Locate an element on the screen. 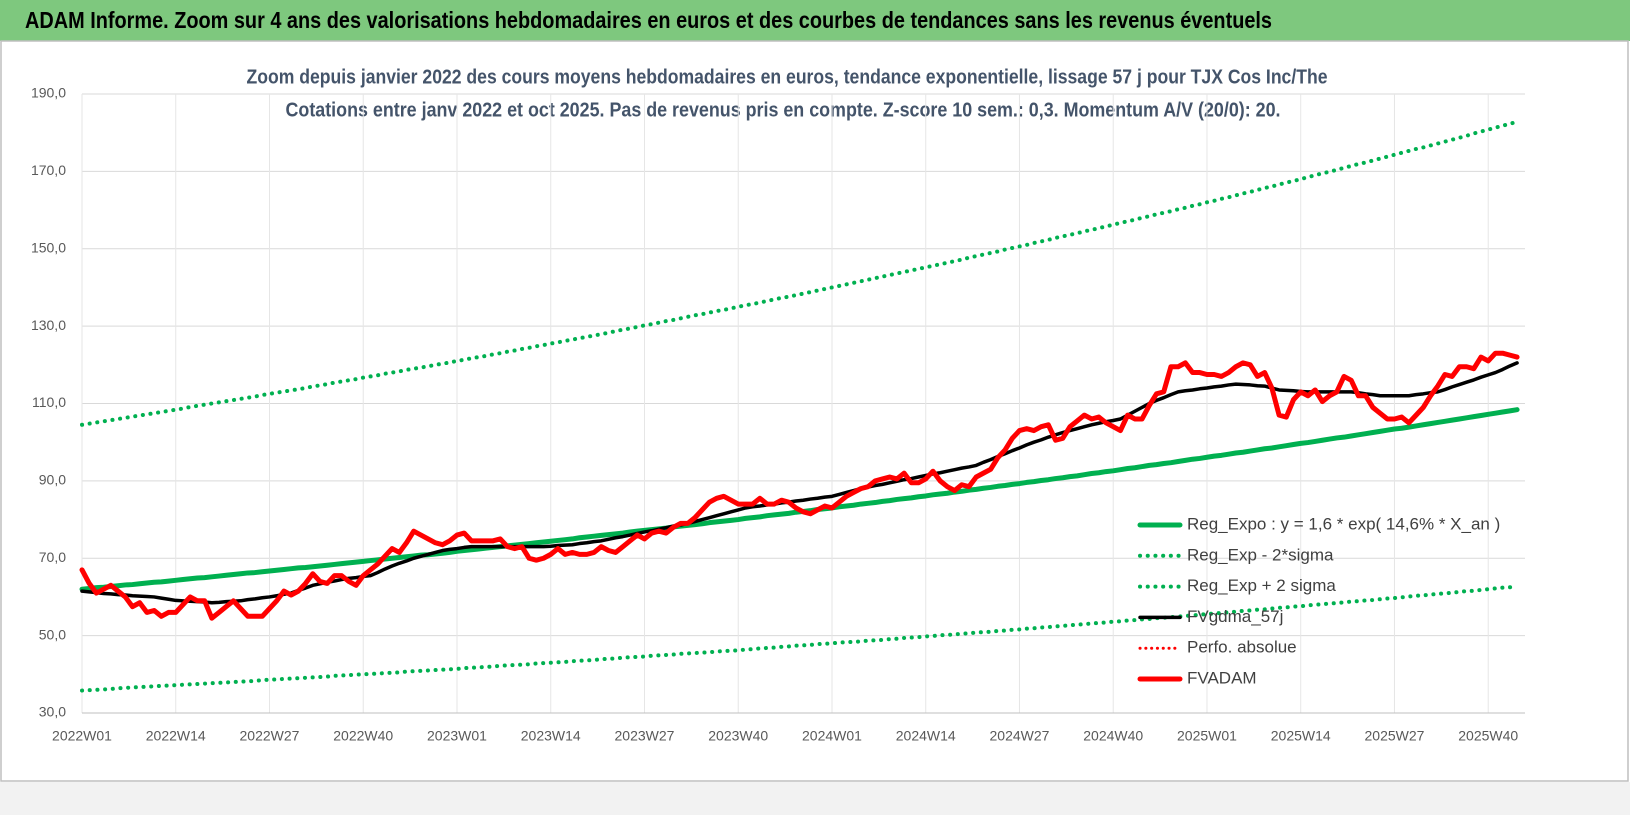 This screenshot has width=1630, height=815. footer-strip is located at coordinates (815, 798).